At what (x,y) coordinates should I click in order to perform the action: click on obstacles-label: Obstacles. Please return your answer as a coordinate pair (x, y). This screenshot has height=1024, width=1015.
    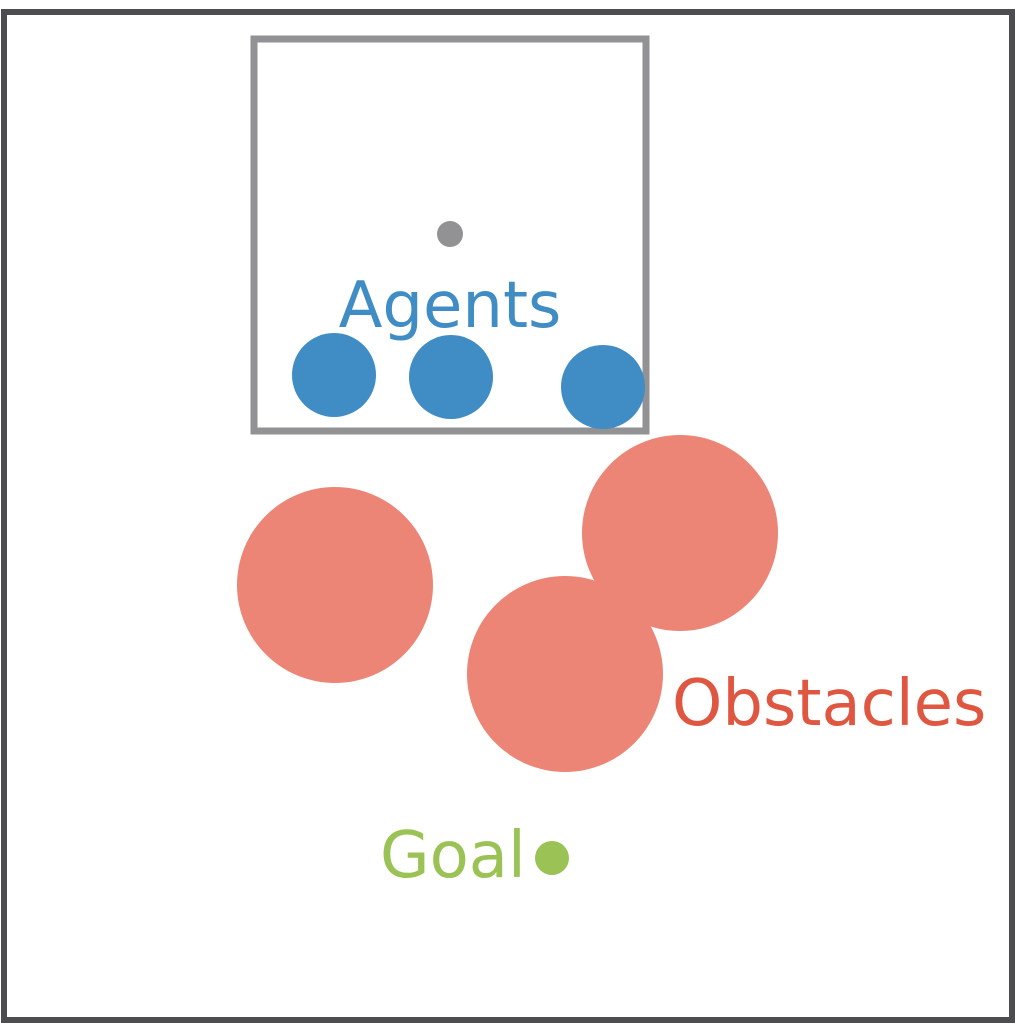
    Looking at the image, I should click on (829, 704).